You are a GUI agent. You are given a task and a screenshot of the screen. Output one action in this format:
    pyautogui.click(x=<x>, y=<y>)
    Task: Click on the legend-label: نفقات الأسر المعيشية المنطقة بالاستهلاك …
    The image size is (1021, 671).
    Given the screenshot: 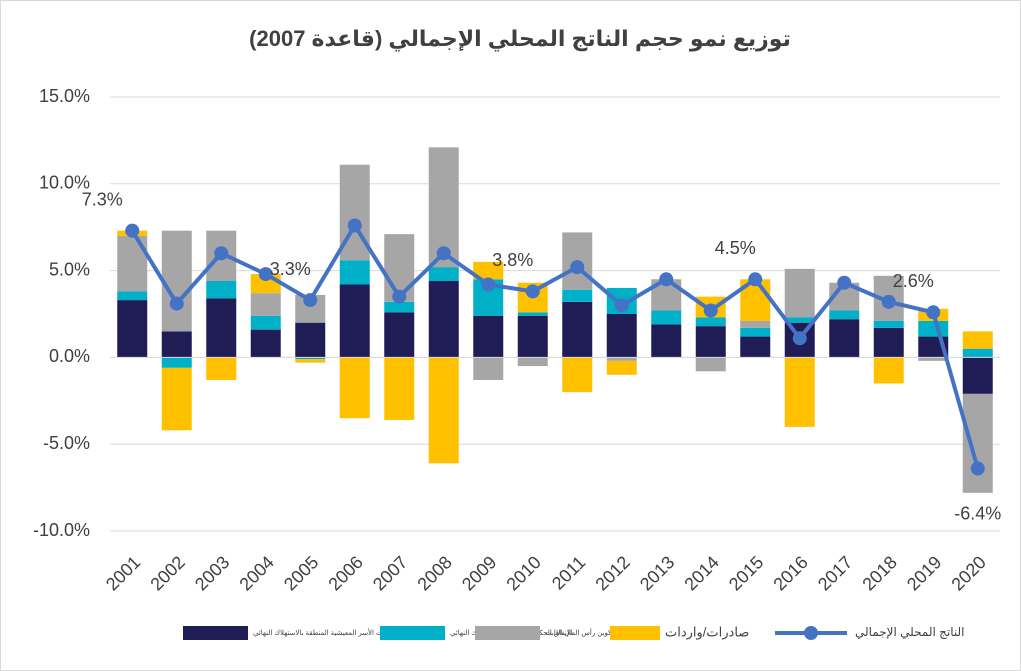 What is the action you would take?
    pyautogui.click(x=323, y=632)
    